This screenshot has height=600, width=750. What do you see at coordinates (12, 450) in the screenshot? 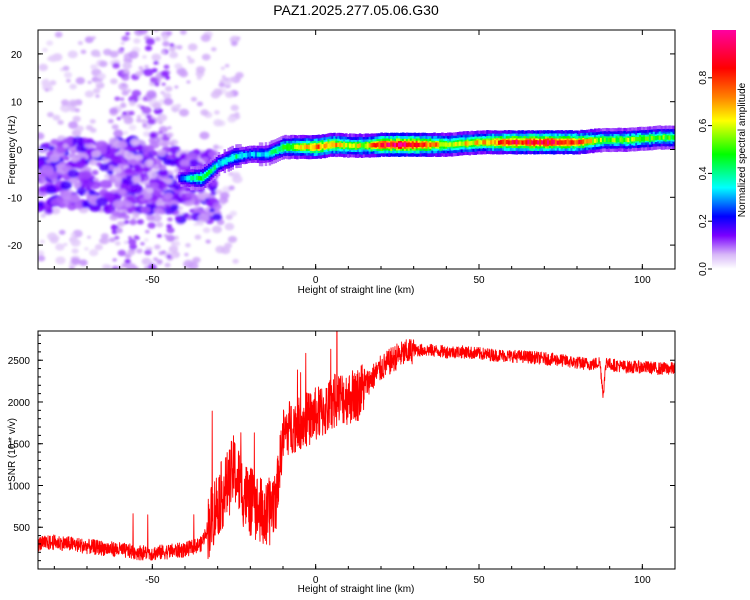
I see `snr-ylabel: SNR (10 * v/v)` at bounding box center [12, 450].